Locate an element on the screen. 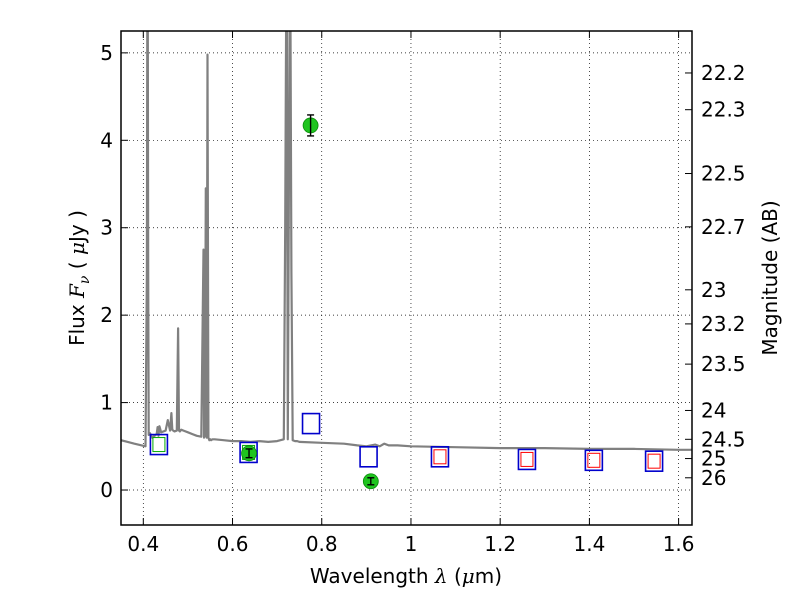  x-tick-label: 0.8 is located at coordinates (322, 544).